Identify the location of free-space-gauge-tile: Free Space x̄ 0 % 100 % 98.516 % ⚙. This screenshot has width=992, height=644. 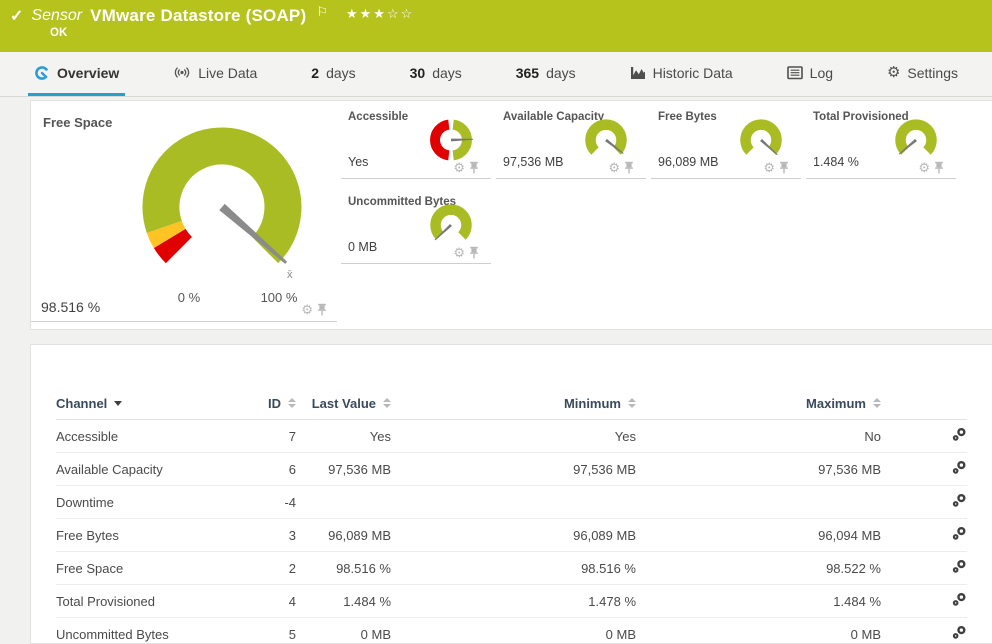
(184, 211).